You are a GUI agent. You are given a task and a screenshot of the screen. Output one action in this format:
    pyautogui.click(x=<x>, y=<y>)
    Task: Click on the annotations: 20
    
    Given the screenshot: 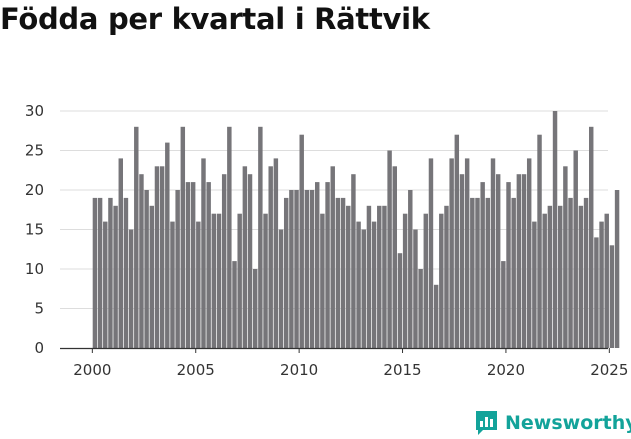 What is the action you would take?
    pyautogui.click(x=624, y=2)
    